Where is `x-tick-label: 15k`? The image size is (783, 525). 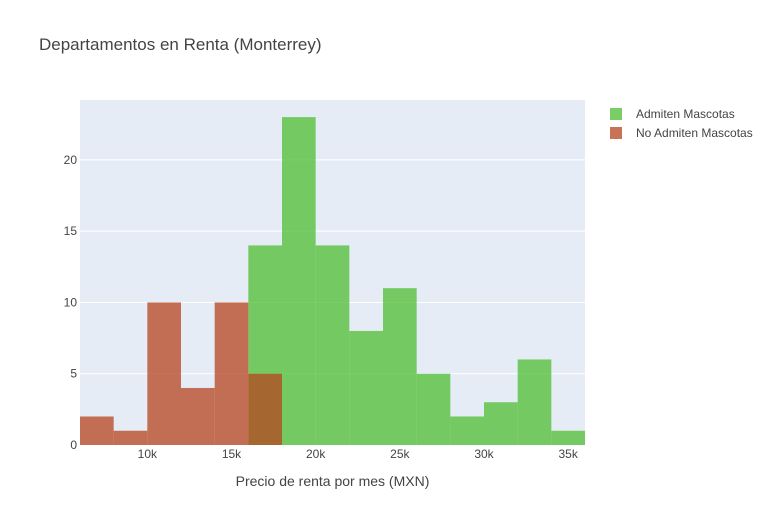
x-tick-label: 15k is located at coordinates (232, 454).